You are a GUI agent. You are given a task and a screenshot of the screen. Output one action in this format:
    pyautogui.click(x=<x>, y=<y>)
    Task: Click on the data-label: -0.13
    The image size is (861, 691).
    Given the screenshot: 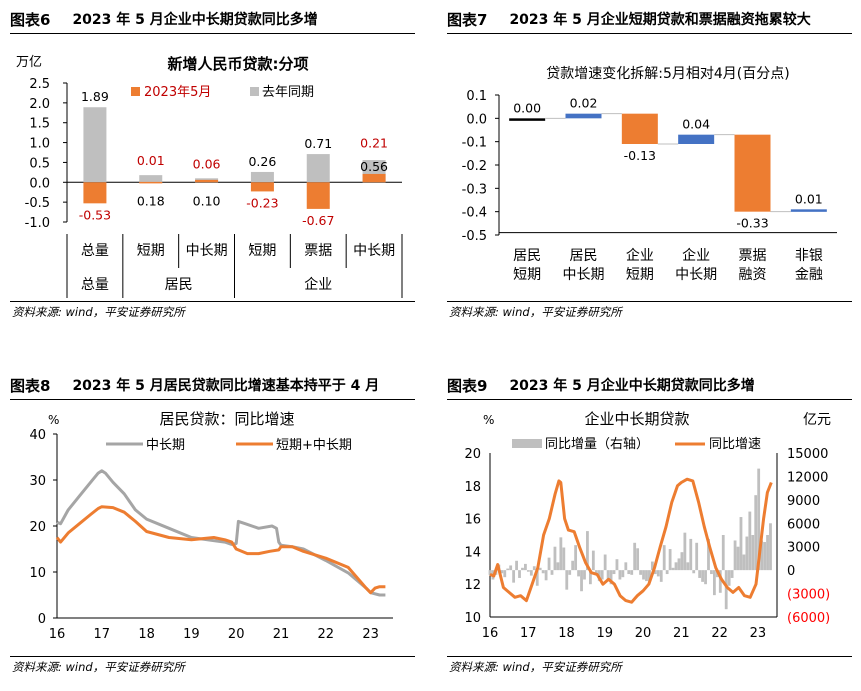 What is the action you would take?
    pyautogui.click(x=640, y=155)
    